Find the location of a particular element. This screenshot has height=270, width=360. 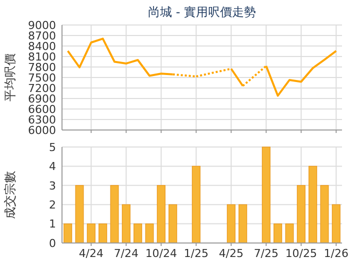

y-tick-label: 8100 is located at coordinates (42, 57).